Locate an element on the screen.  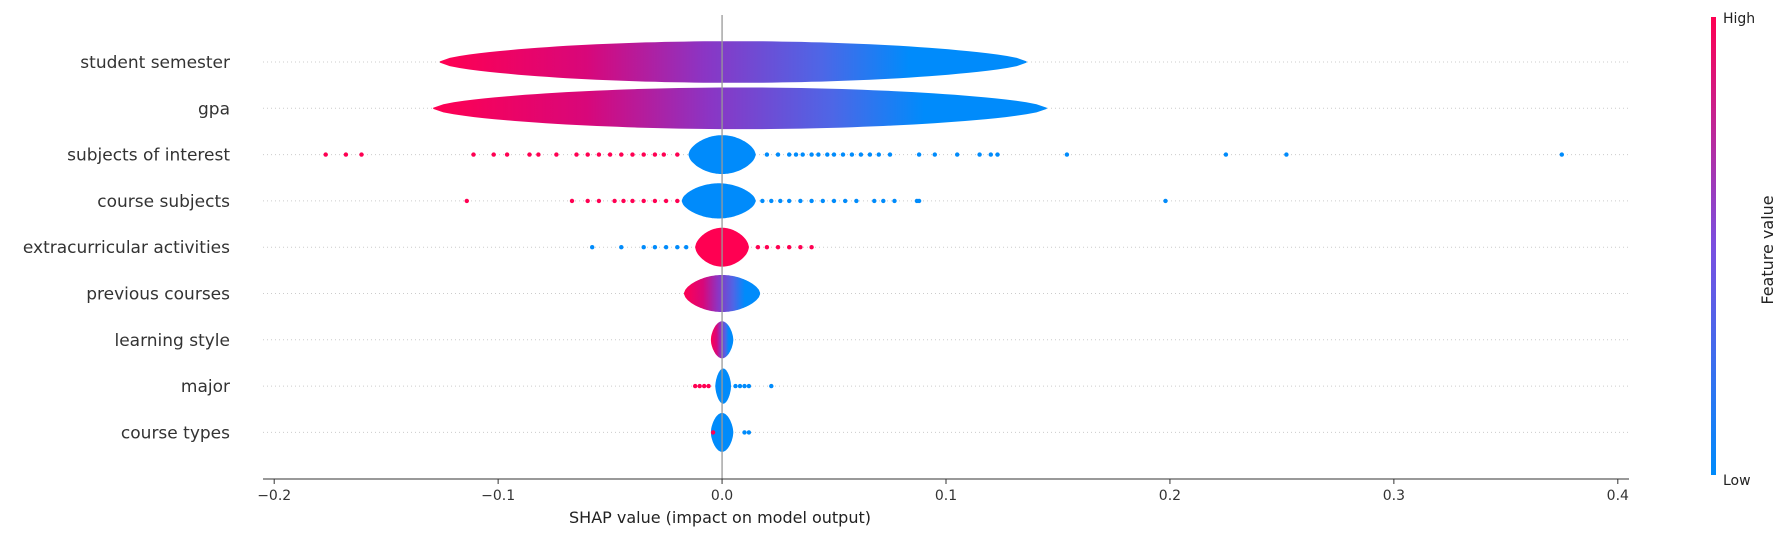
x-tick-label: −0.2 is located at coordinates (274, 496).